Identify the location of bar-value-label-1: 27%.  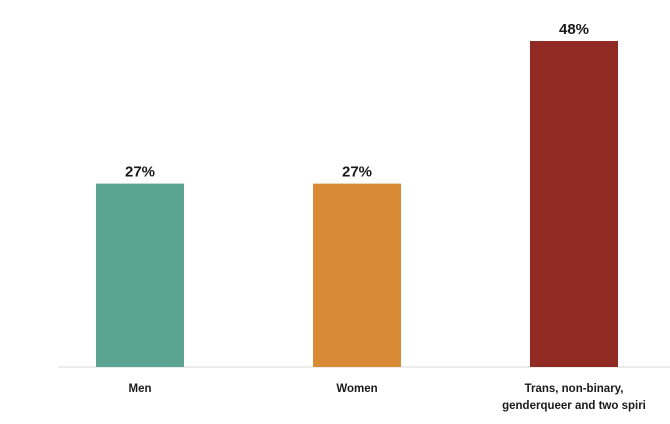
(140, 172).